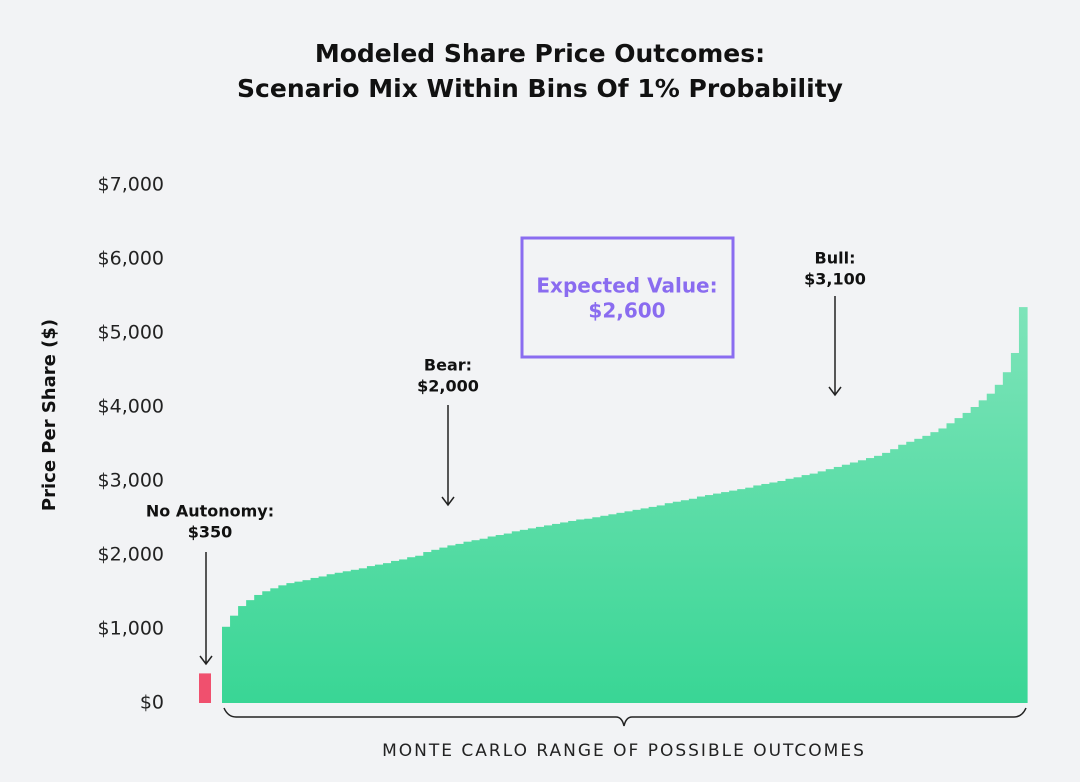  Describe the element at coordinates (626, 286) in the screenshot. I see `annotation: Expected Value:` at that location.